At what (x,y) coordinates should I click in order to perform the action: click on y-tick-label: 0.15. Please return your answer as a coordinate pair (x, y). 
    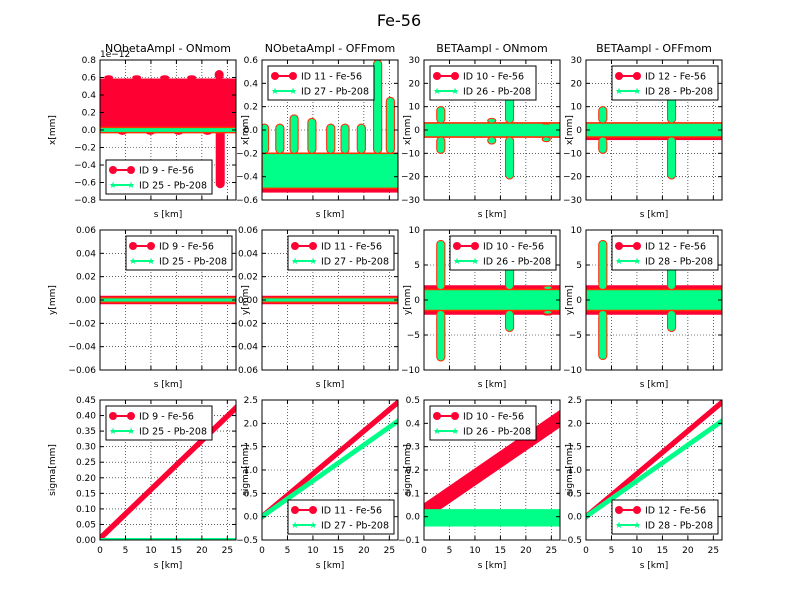
    Looking at the image, I should click on (86, 494).